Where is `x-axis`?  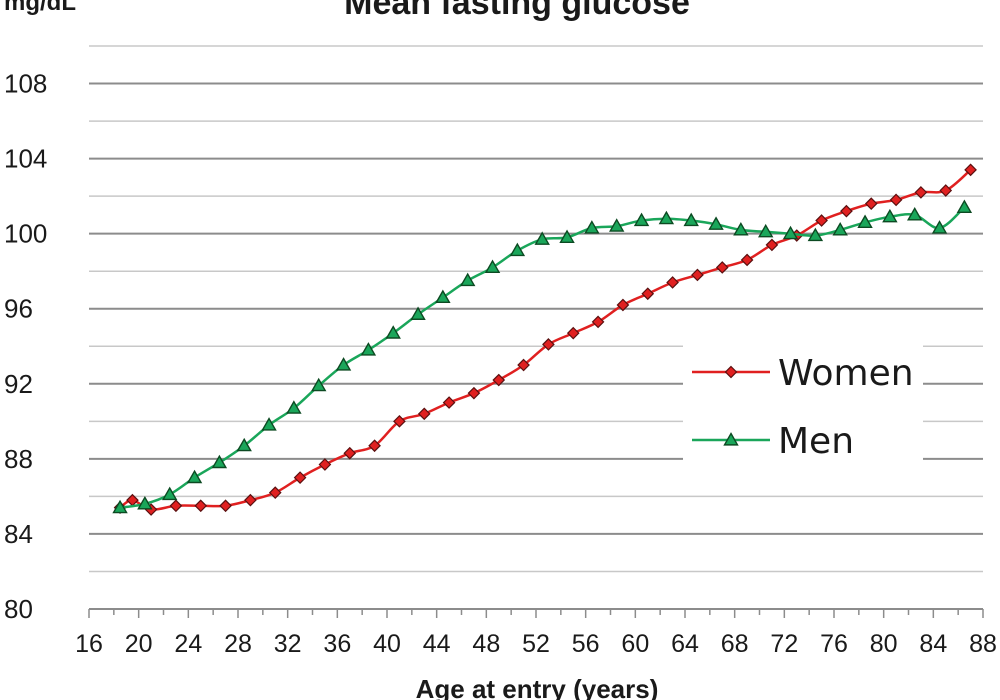 x-axis is located at coordinates (536, 613).